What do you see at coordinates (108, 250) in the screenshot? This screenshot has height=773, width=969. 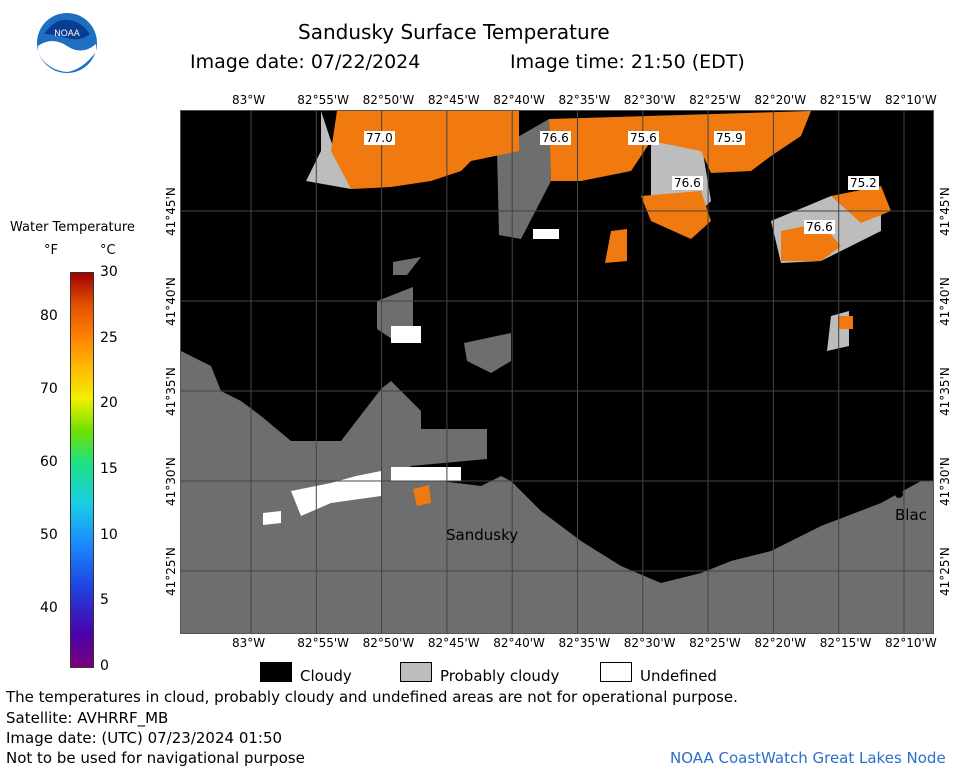 I see `colorbar-unit-c: °C` at bounding box center [108, 250].